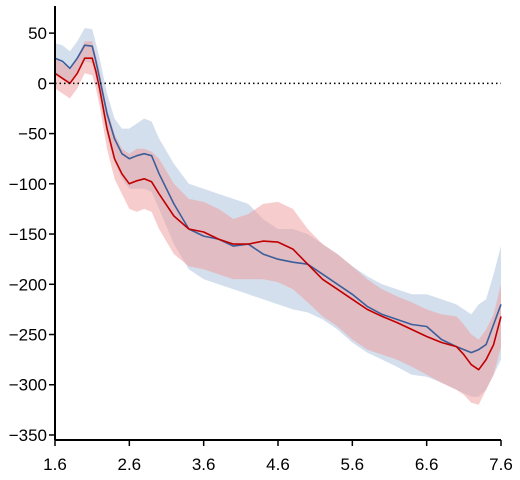 This screenshot has width=520, height=480. What do you see at coordinates (501, 464) in the screenshot?
I see `x-tick-label: 7.6` at bounding box center [501, 464].